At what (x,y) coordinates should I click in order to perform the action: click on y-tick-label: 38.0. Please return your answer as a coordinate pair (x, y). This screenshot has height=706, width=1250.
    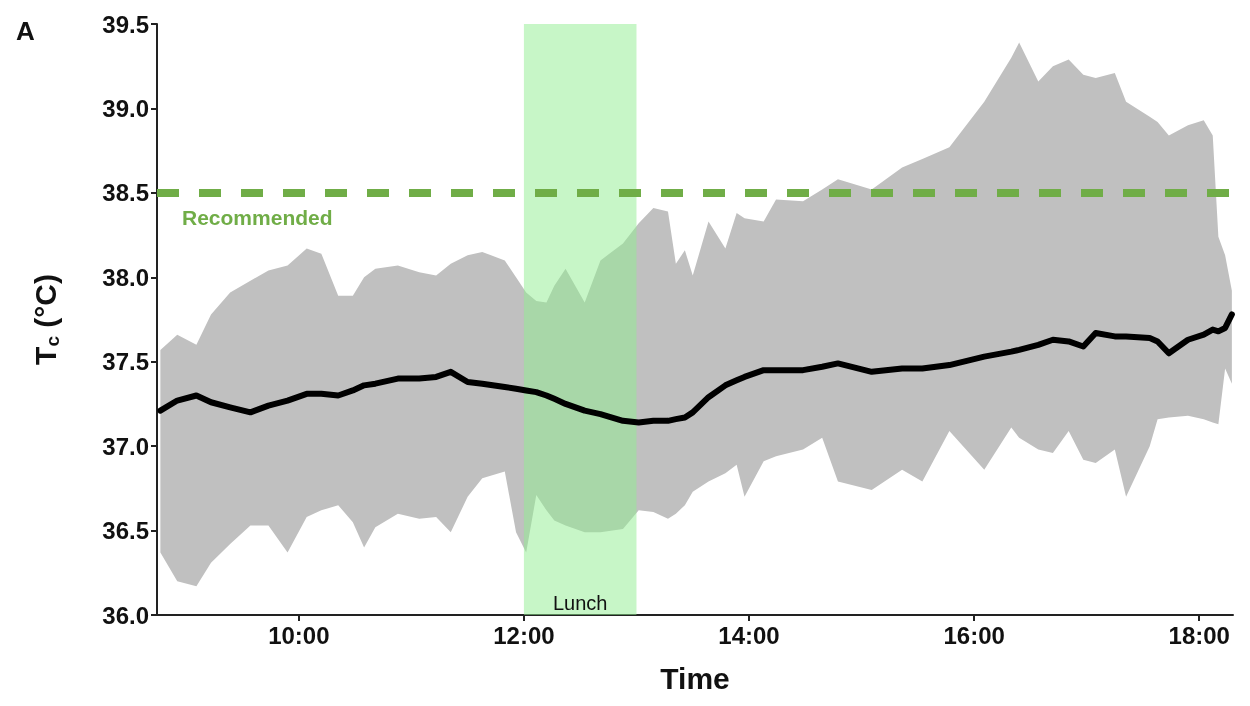
    Looking at the image, I should click on (125, 277).